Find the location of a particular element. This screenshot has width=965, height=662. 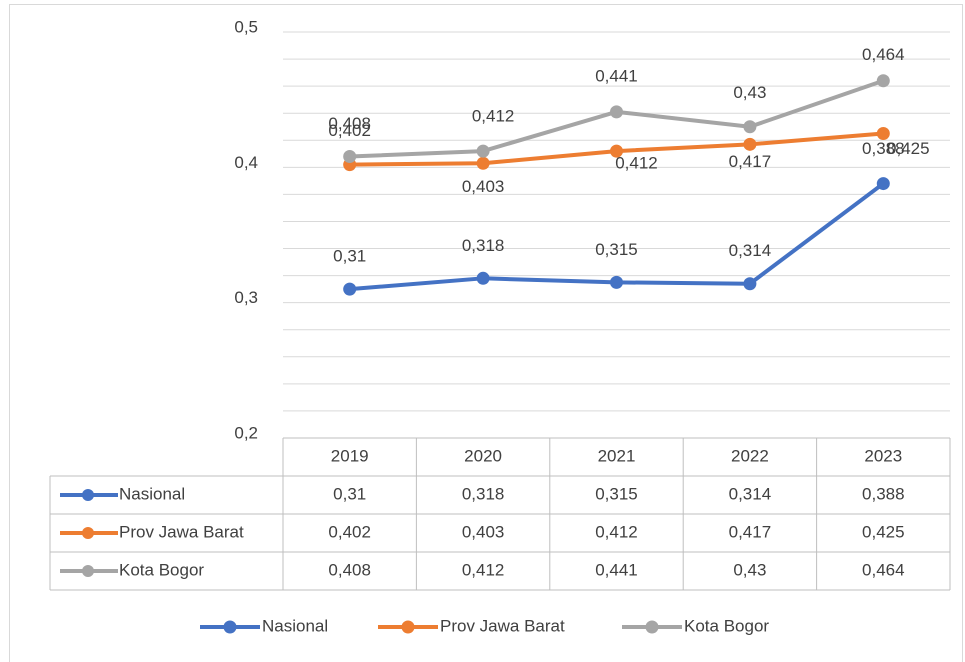

table-cell: 0,408 is located at coordinates (349, 569).